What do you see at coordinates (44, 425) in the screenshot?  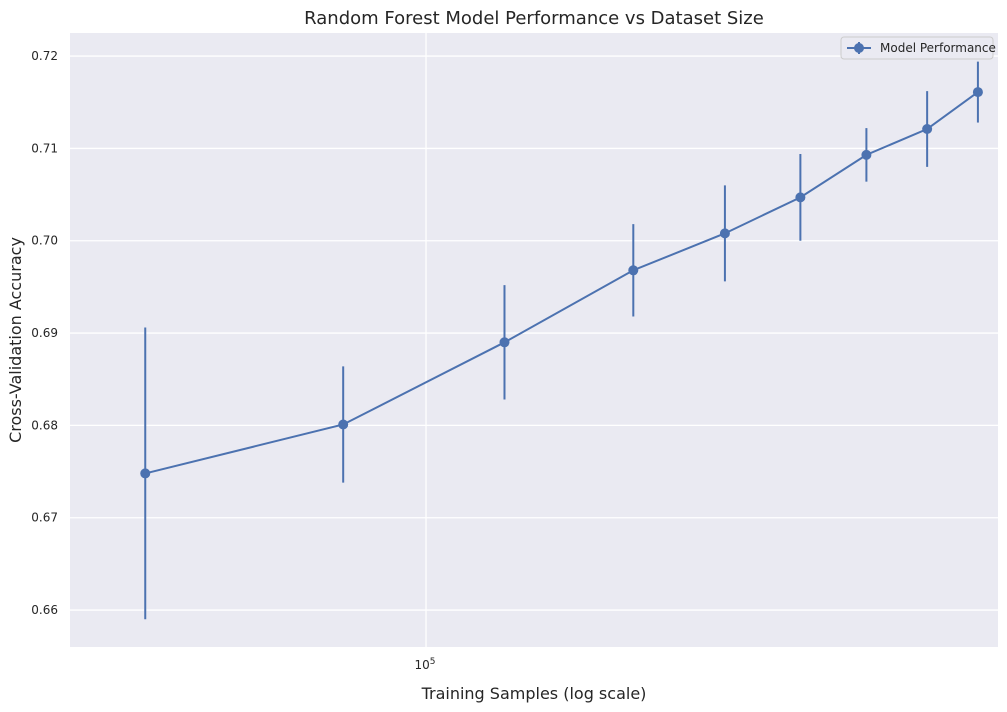 I see `y-tick-label: 0.68` at bounding box center [44, 425].